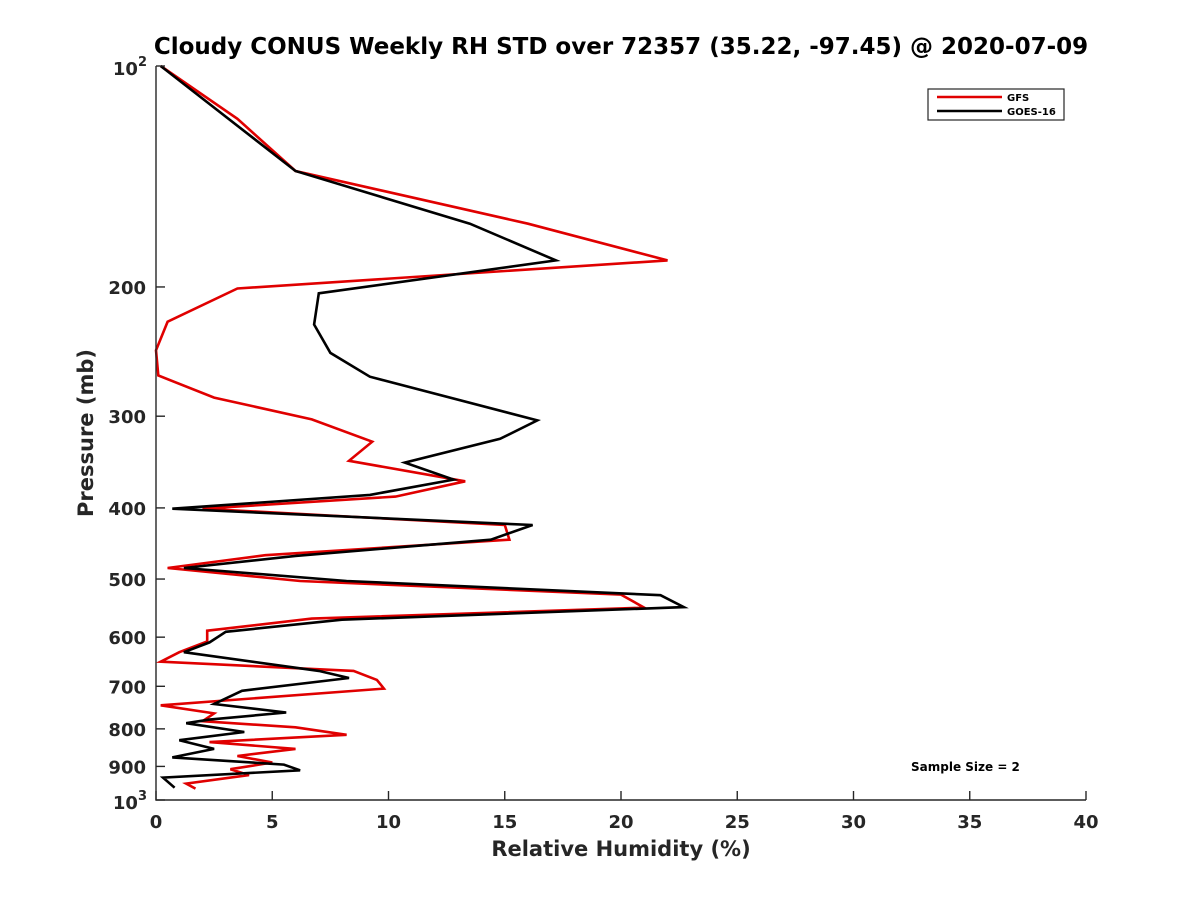 The image size is (1200, 900). What do you see at coordinates (127, 687) in the screenshot?
I see `y-tick-label: 700` at bounding box center [127, 687].